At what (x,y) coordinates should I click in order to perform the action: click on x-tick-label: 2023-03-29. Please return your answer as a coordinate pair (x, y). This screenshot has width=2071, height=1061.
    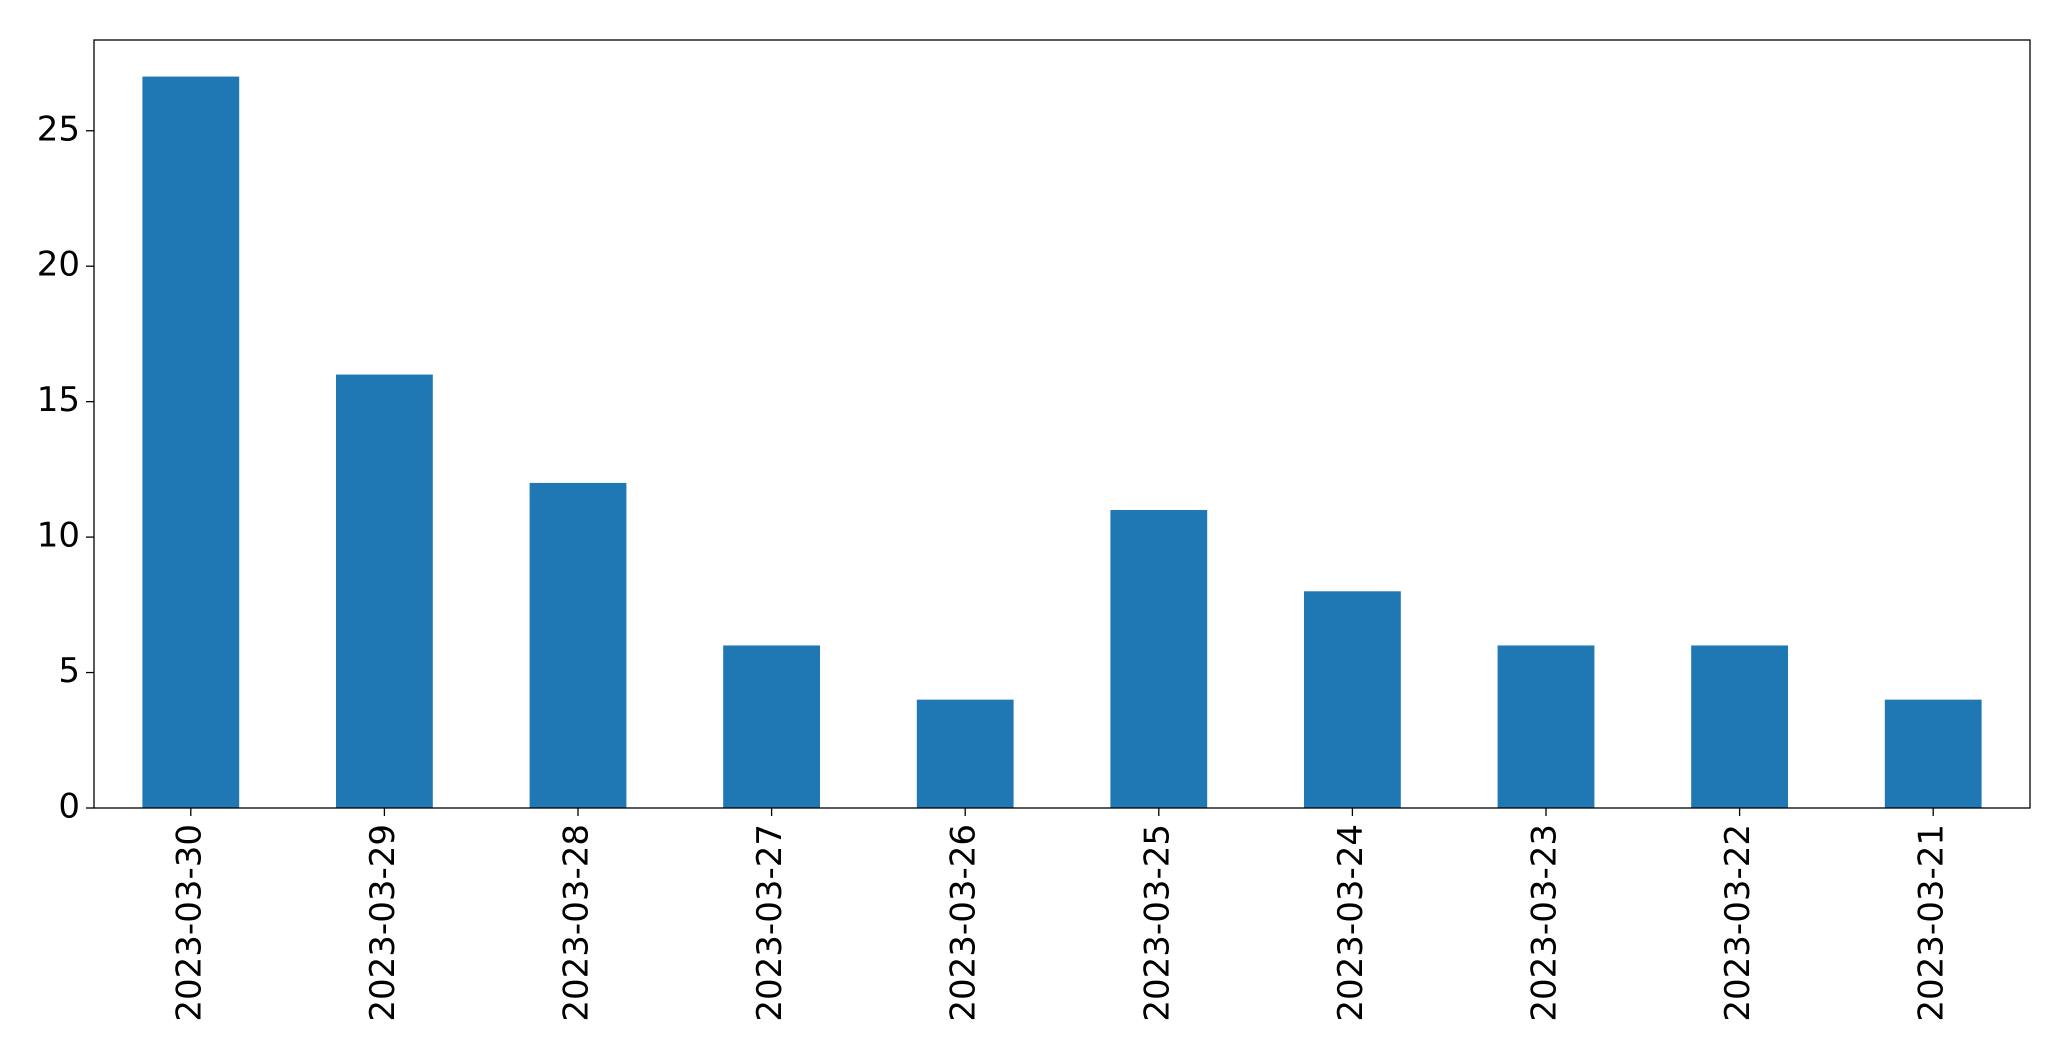
    Looking at the image, I should click on (383, 923).